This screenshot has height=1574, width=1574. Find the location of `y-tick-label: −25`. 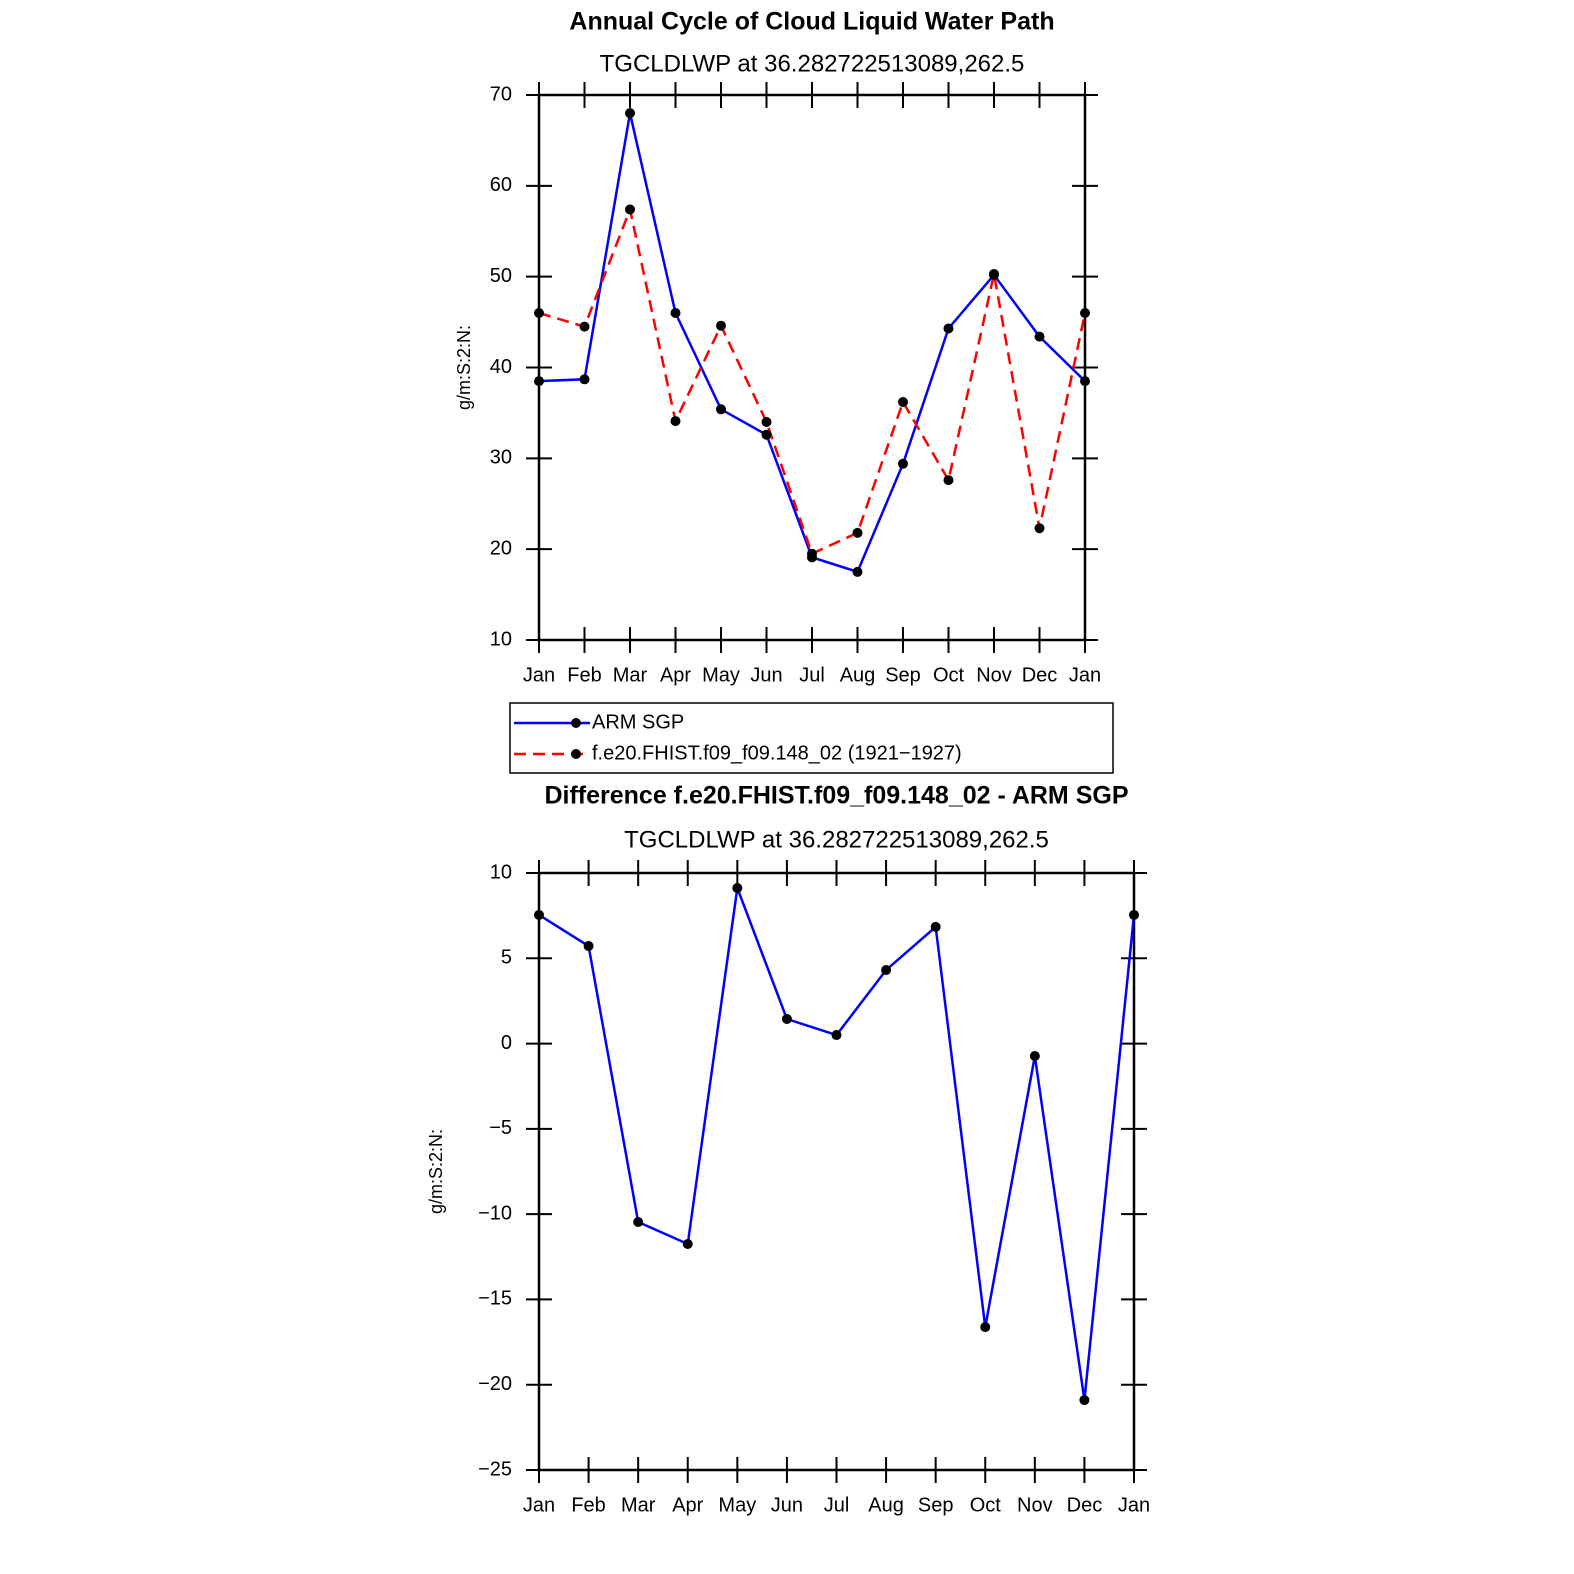

y-tick-label: −25 is located at coordinates (495, 1469).